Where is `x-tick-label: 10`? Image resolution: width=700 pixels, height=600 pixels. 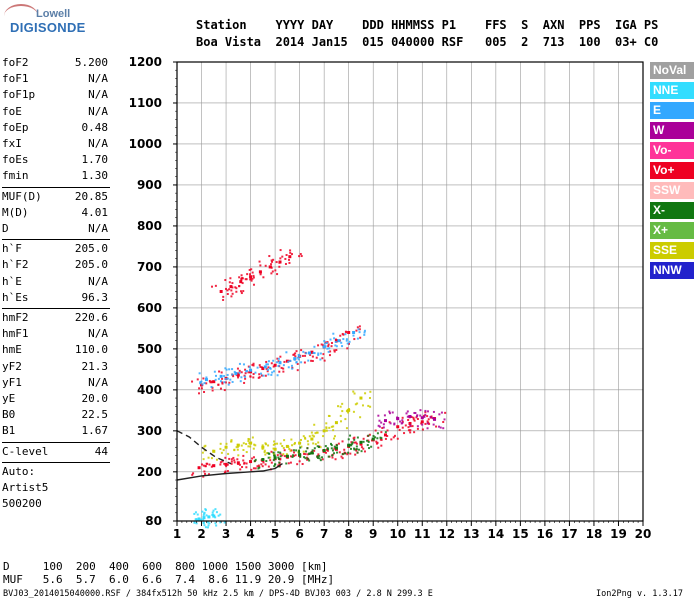 x-tick-label: 10 is located at coordinates (397, 534).